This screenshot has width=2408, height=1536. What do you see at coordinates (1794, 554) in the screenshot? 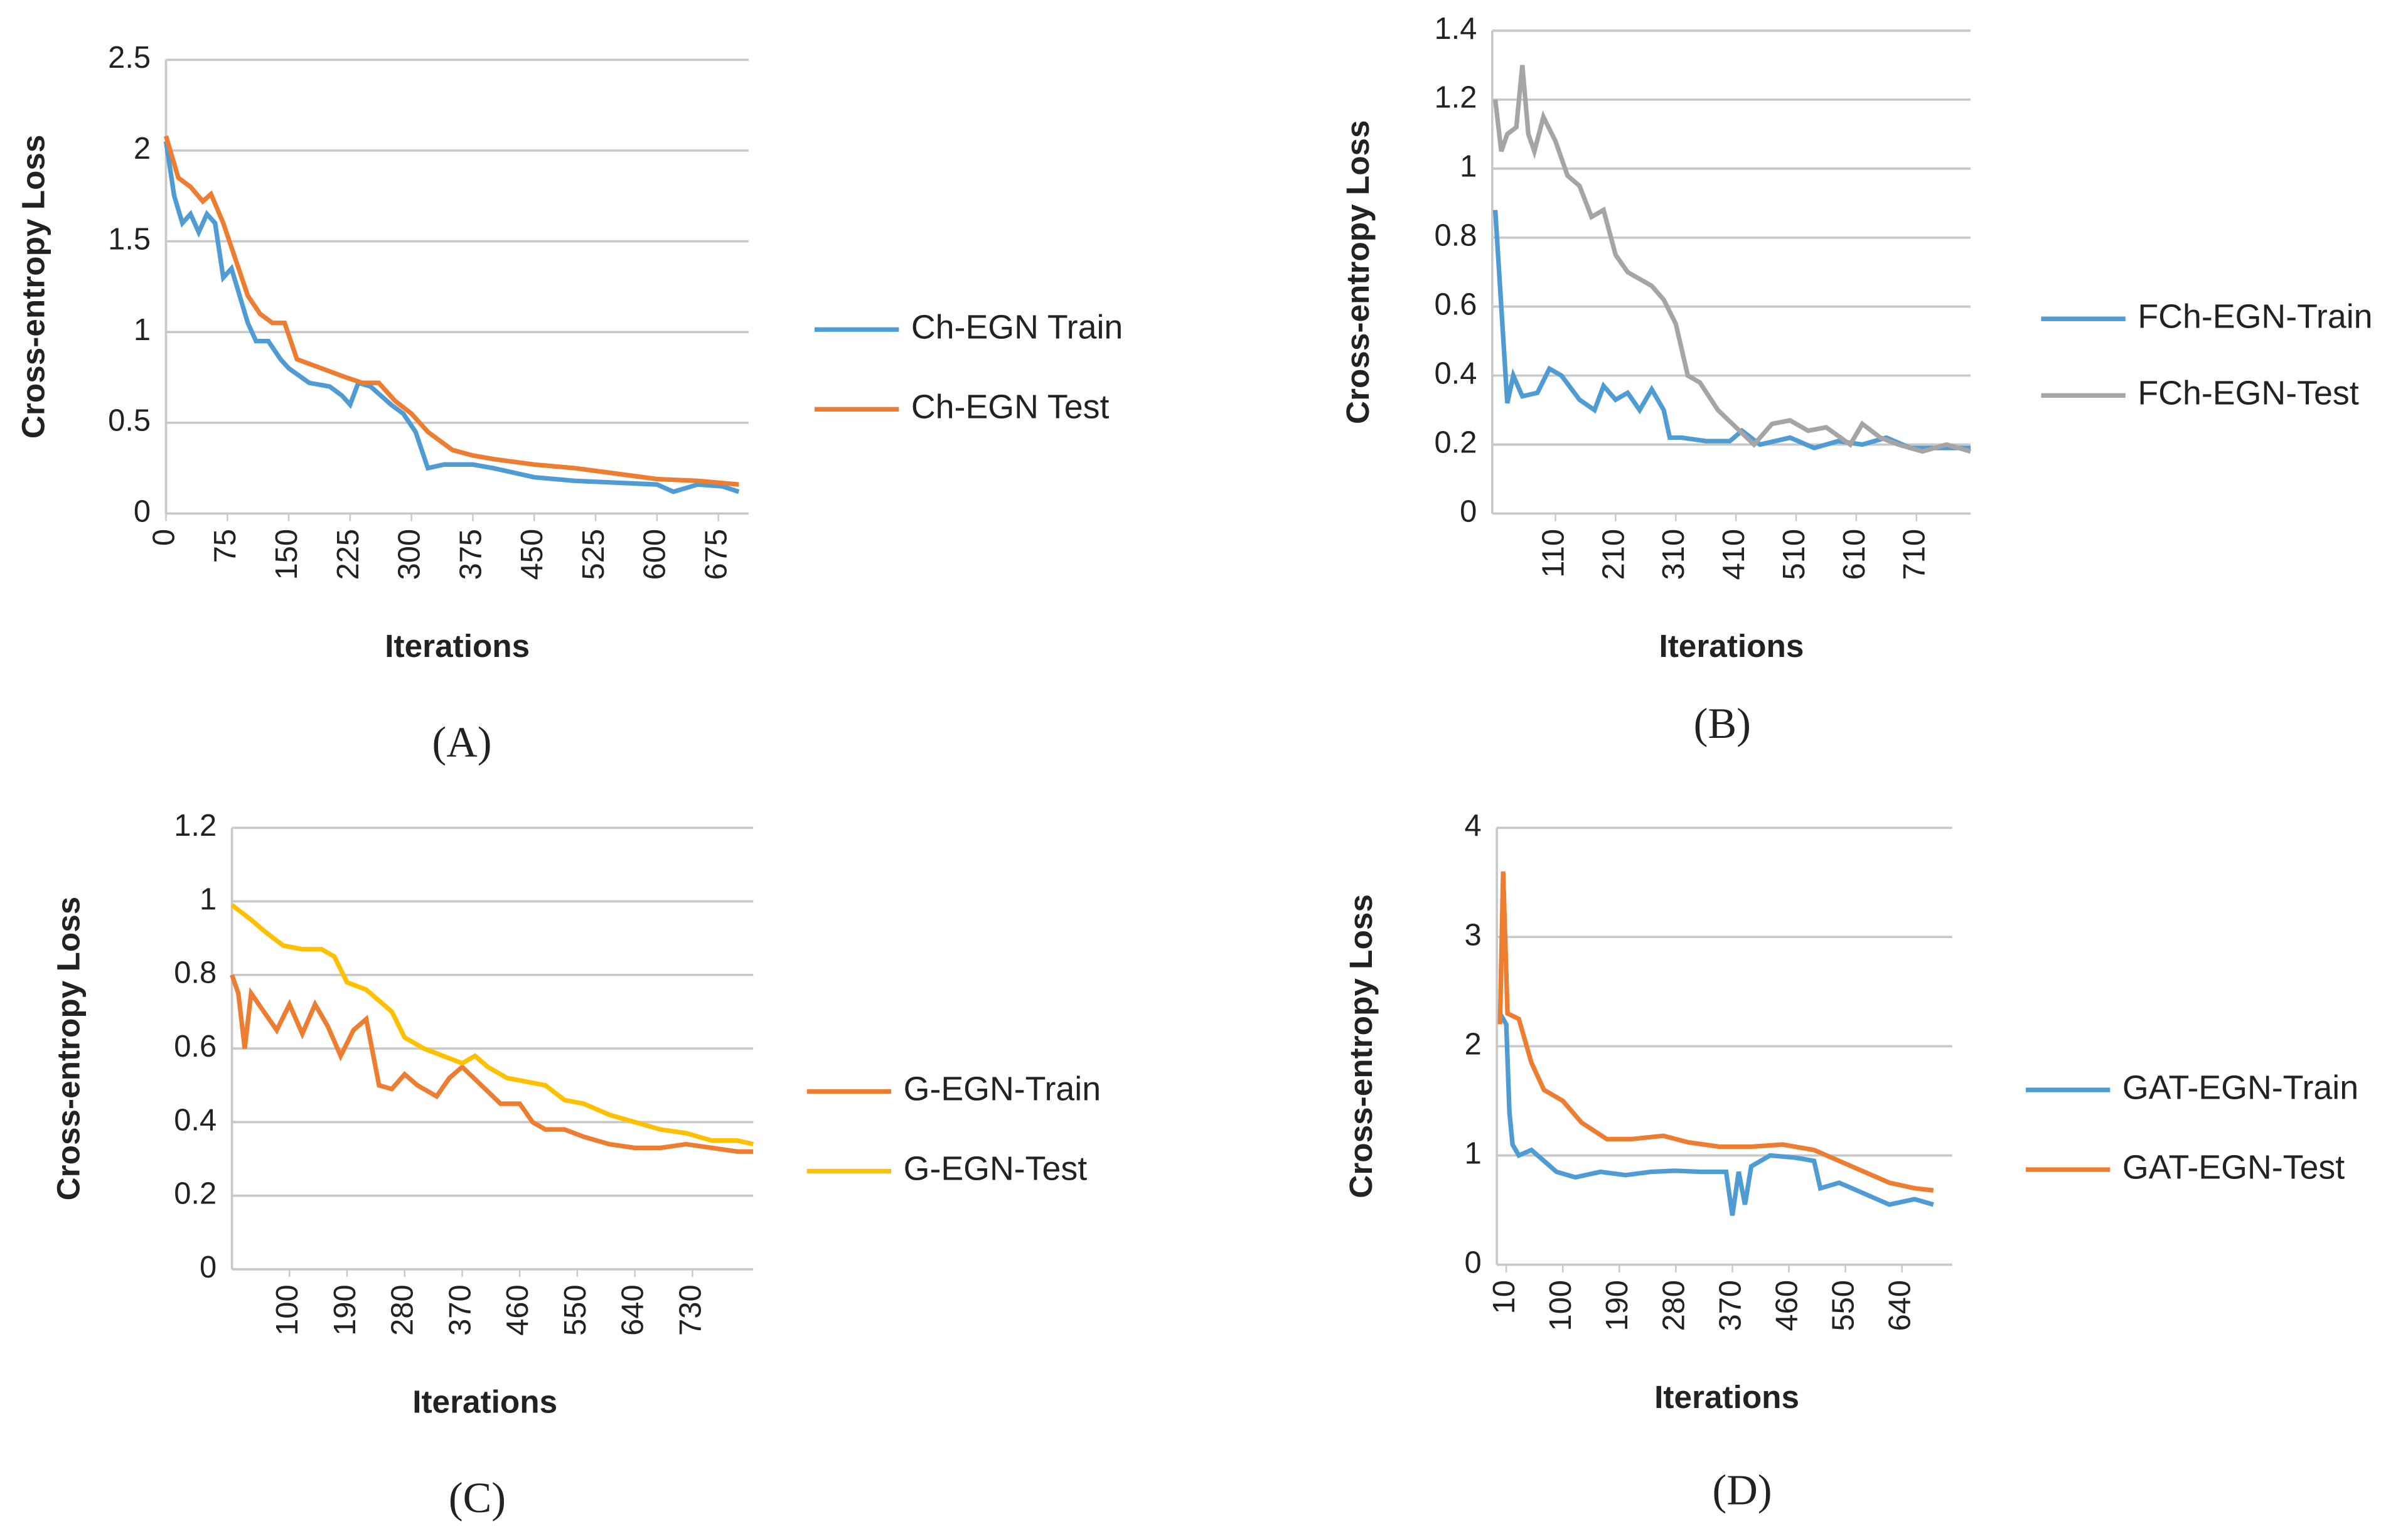
I see `x-tick-label: 510` at bounding box center [1794, 554].